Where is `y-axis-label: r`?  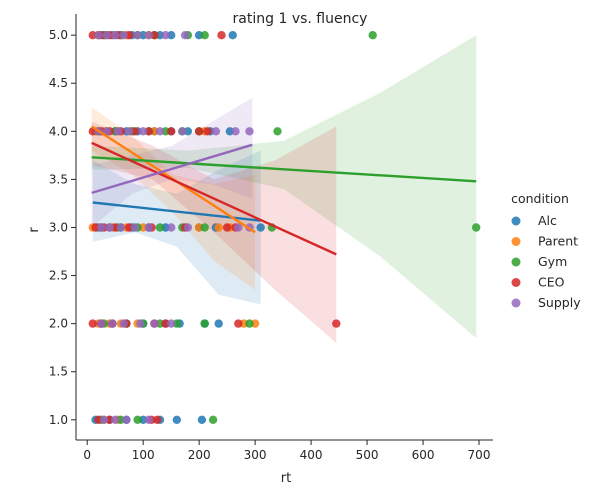 y-axis-label: r is located at coordinates (34, 230).